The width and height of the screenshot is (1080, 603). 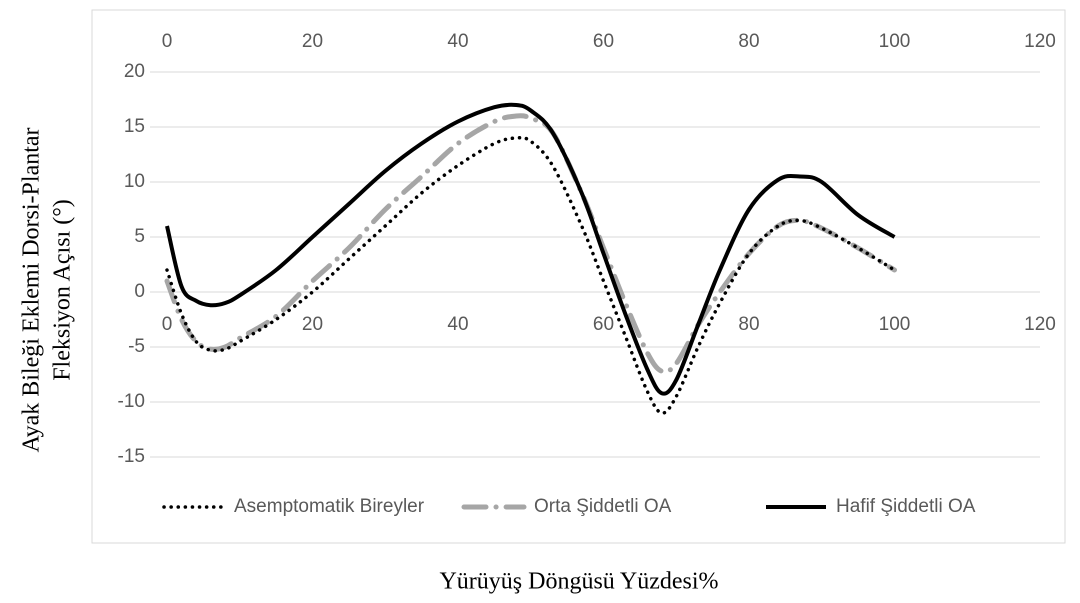 I want to click on y-tick-label: 10, so click(x=134, y=181).